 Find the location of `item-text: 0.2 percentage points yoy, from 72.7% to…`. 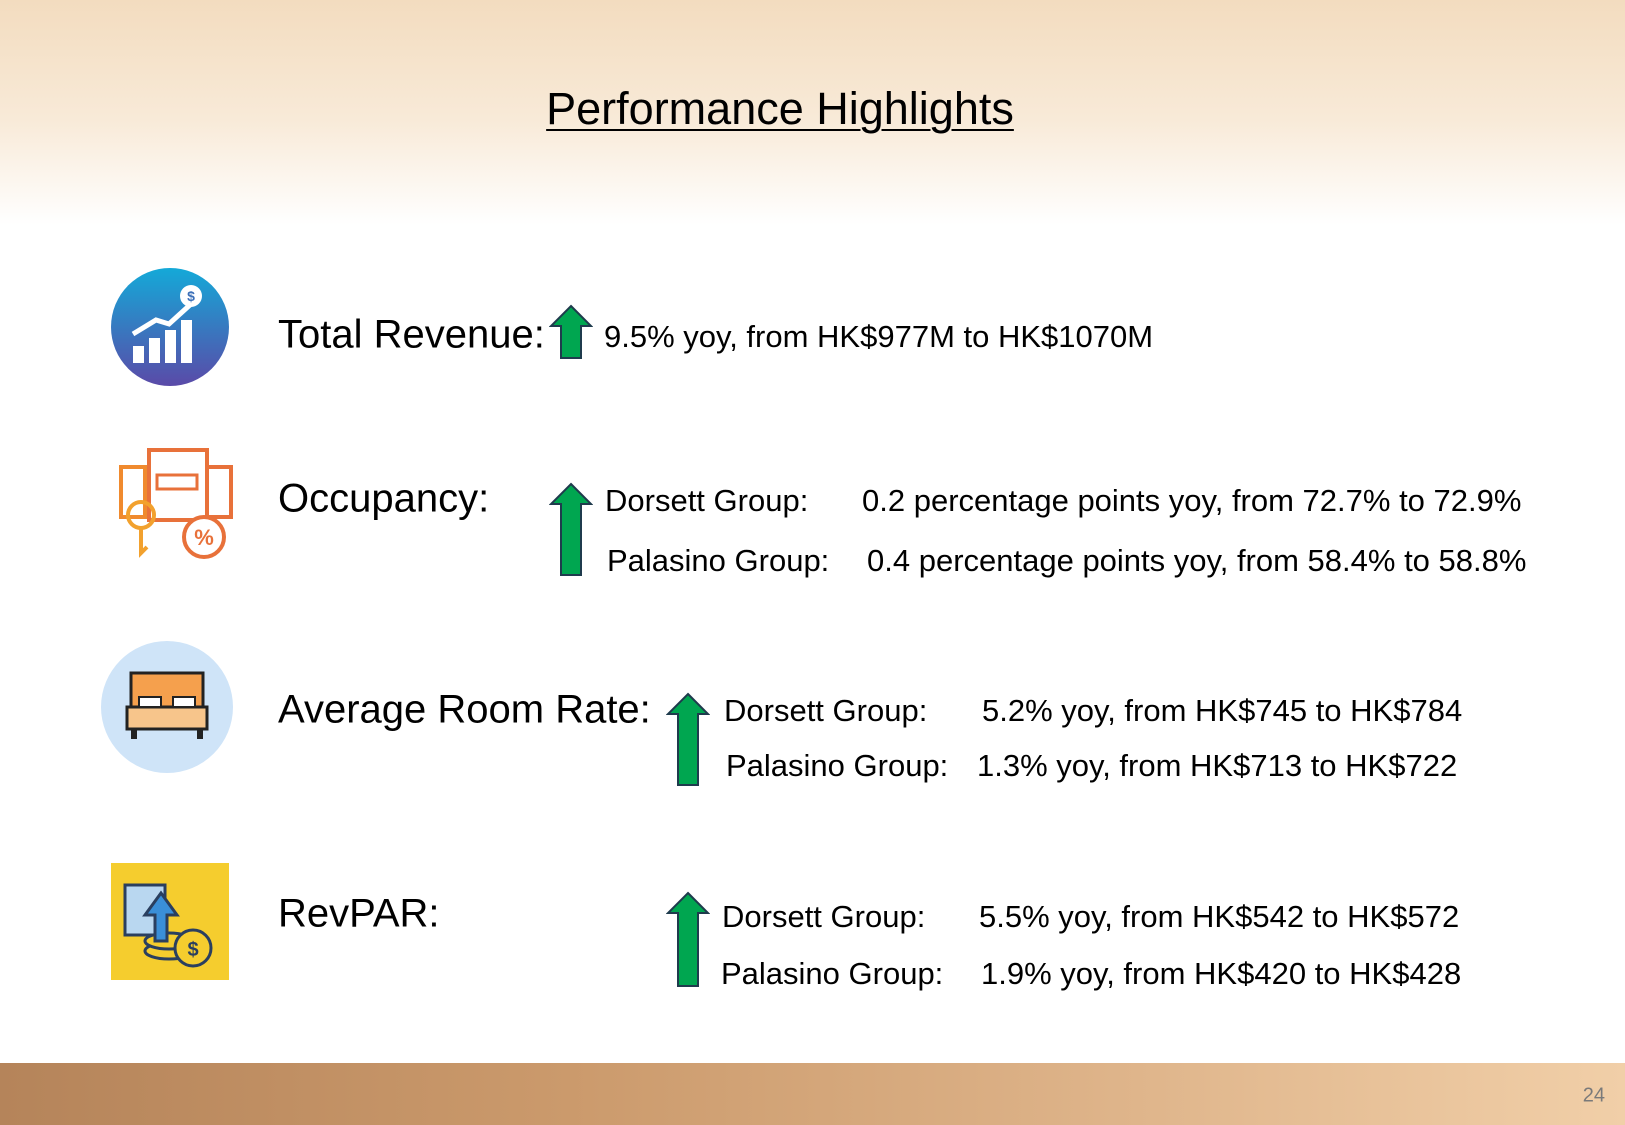

item-text: 0.2 percentage points yoy, from 72.7% to… is located at coordinates (1192, 500).